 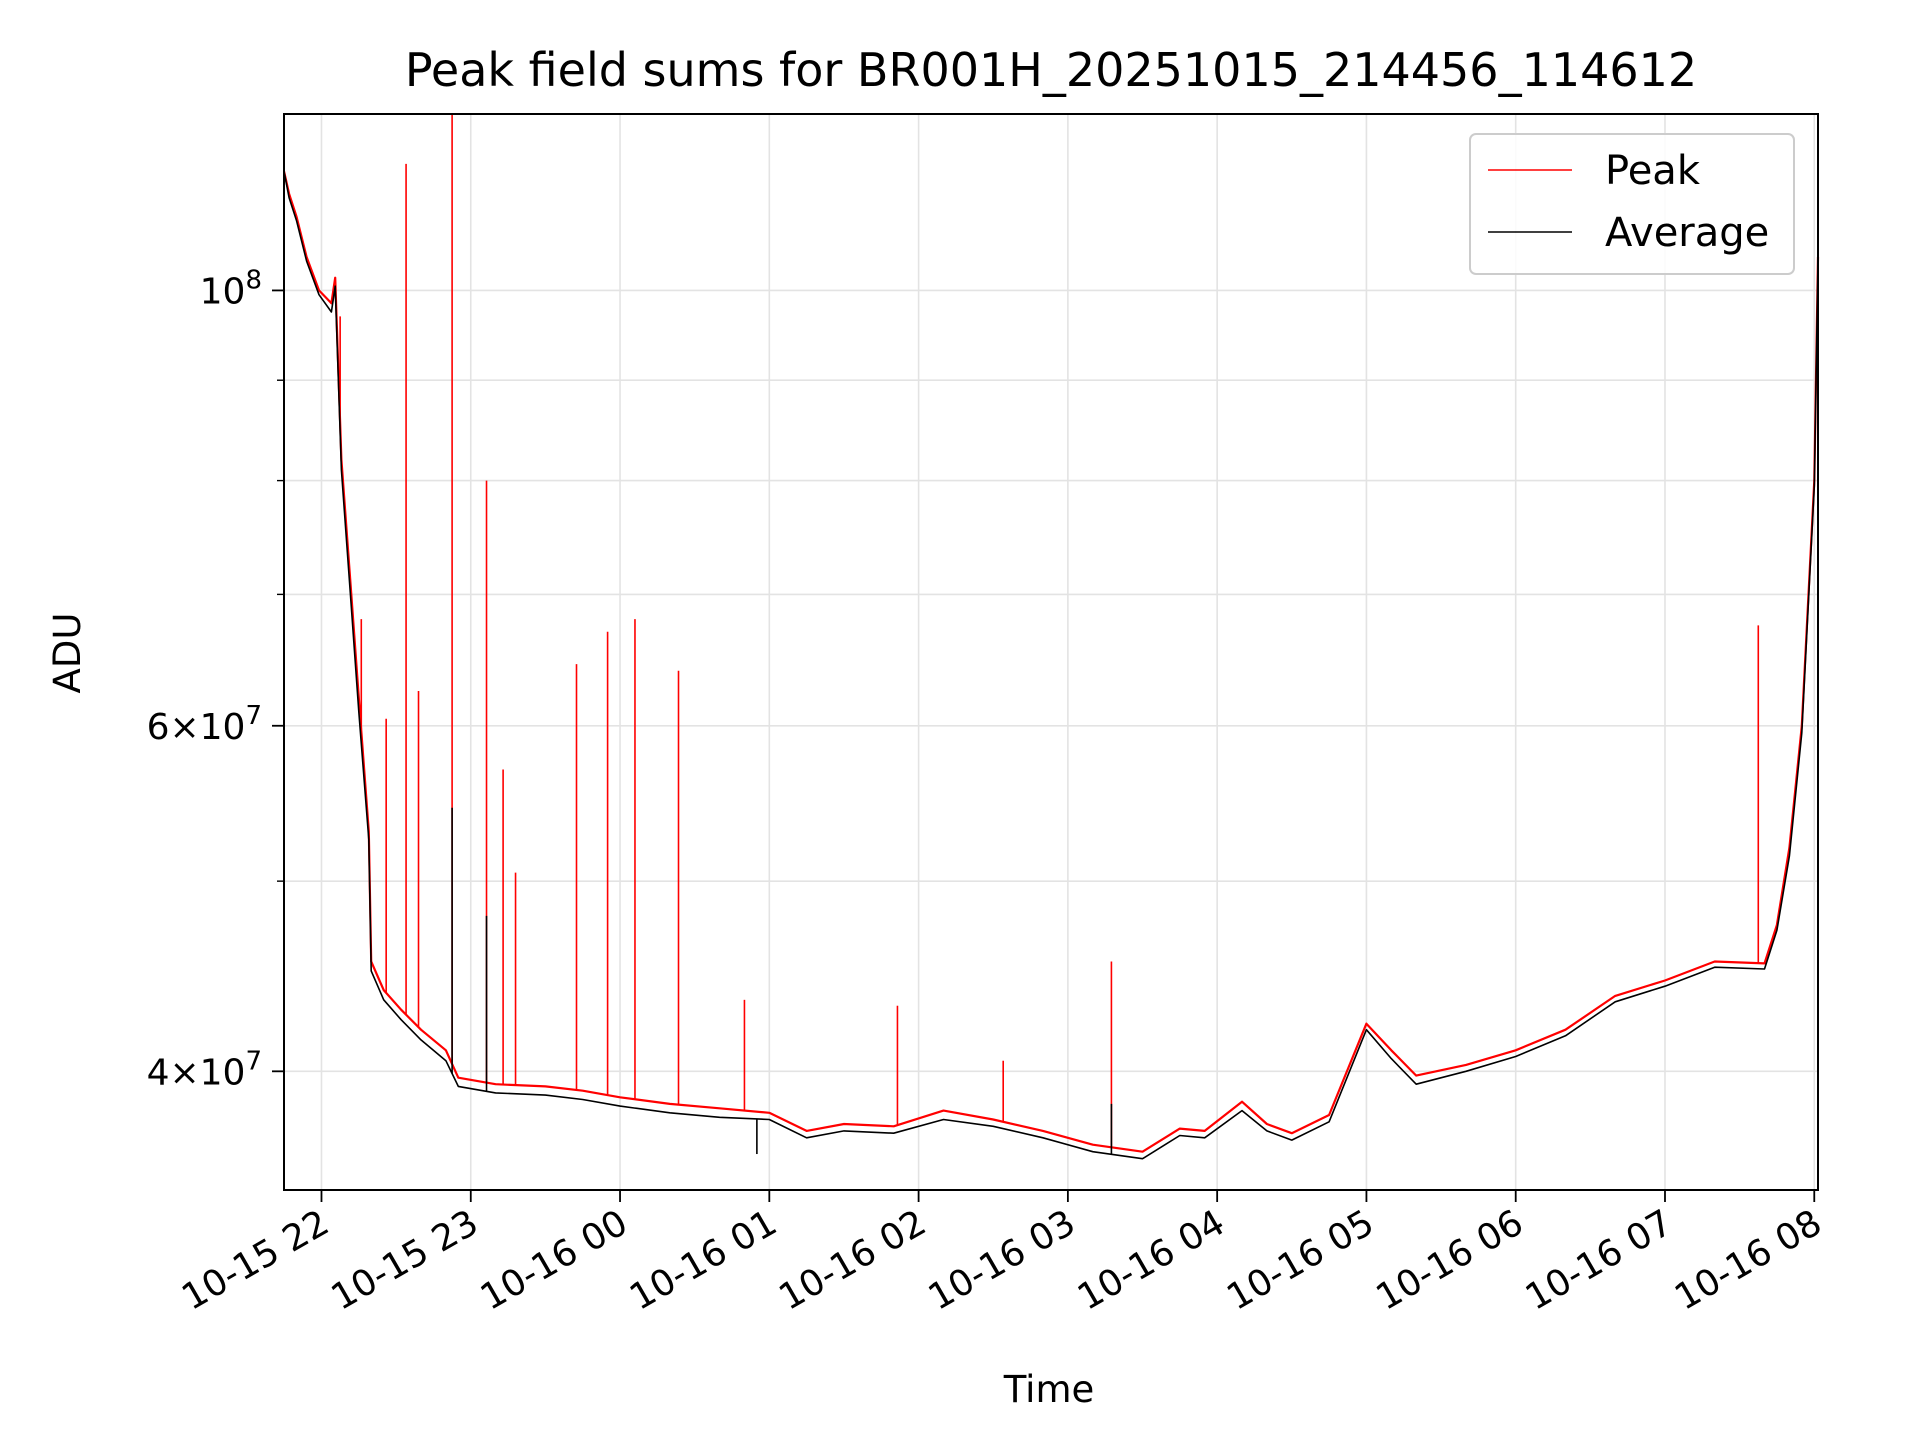 I want to click on y-tick-label: 108, so click(x=231, y=288).